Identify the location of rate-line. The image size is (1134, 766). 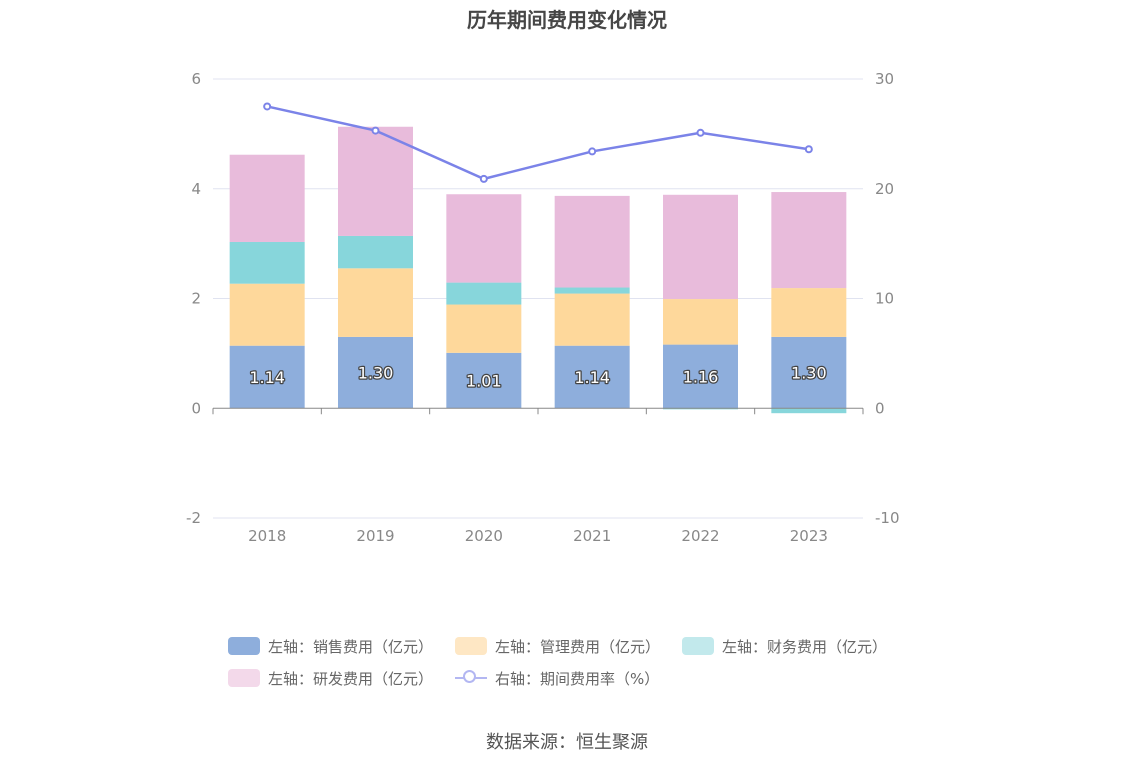
(538, 143).